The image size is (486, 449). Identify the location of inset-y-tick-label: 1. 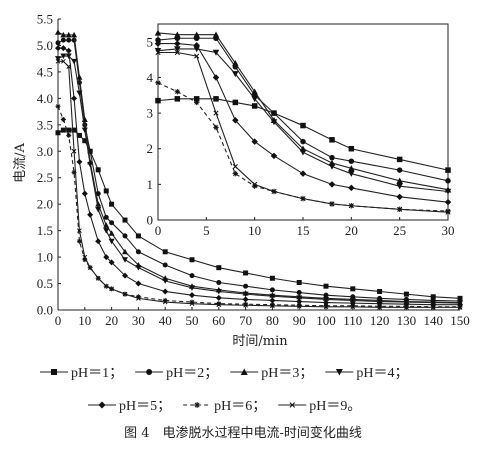
(150, 184).